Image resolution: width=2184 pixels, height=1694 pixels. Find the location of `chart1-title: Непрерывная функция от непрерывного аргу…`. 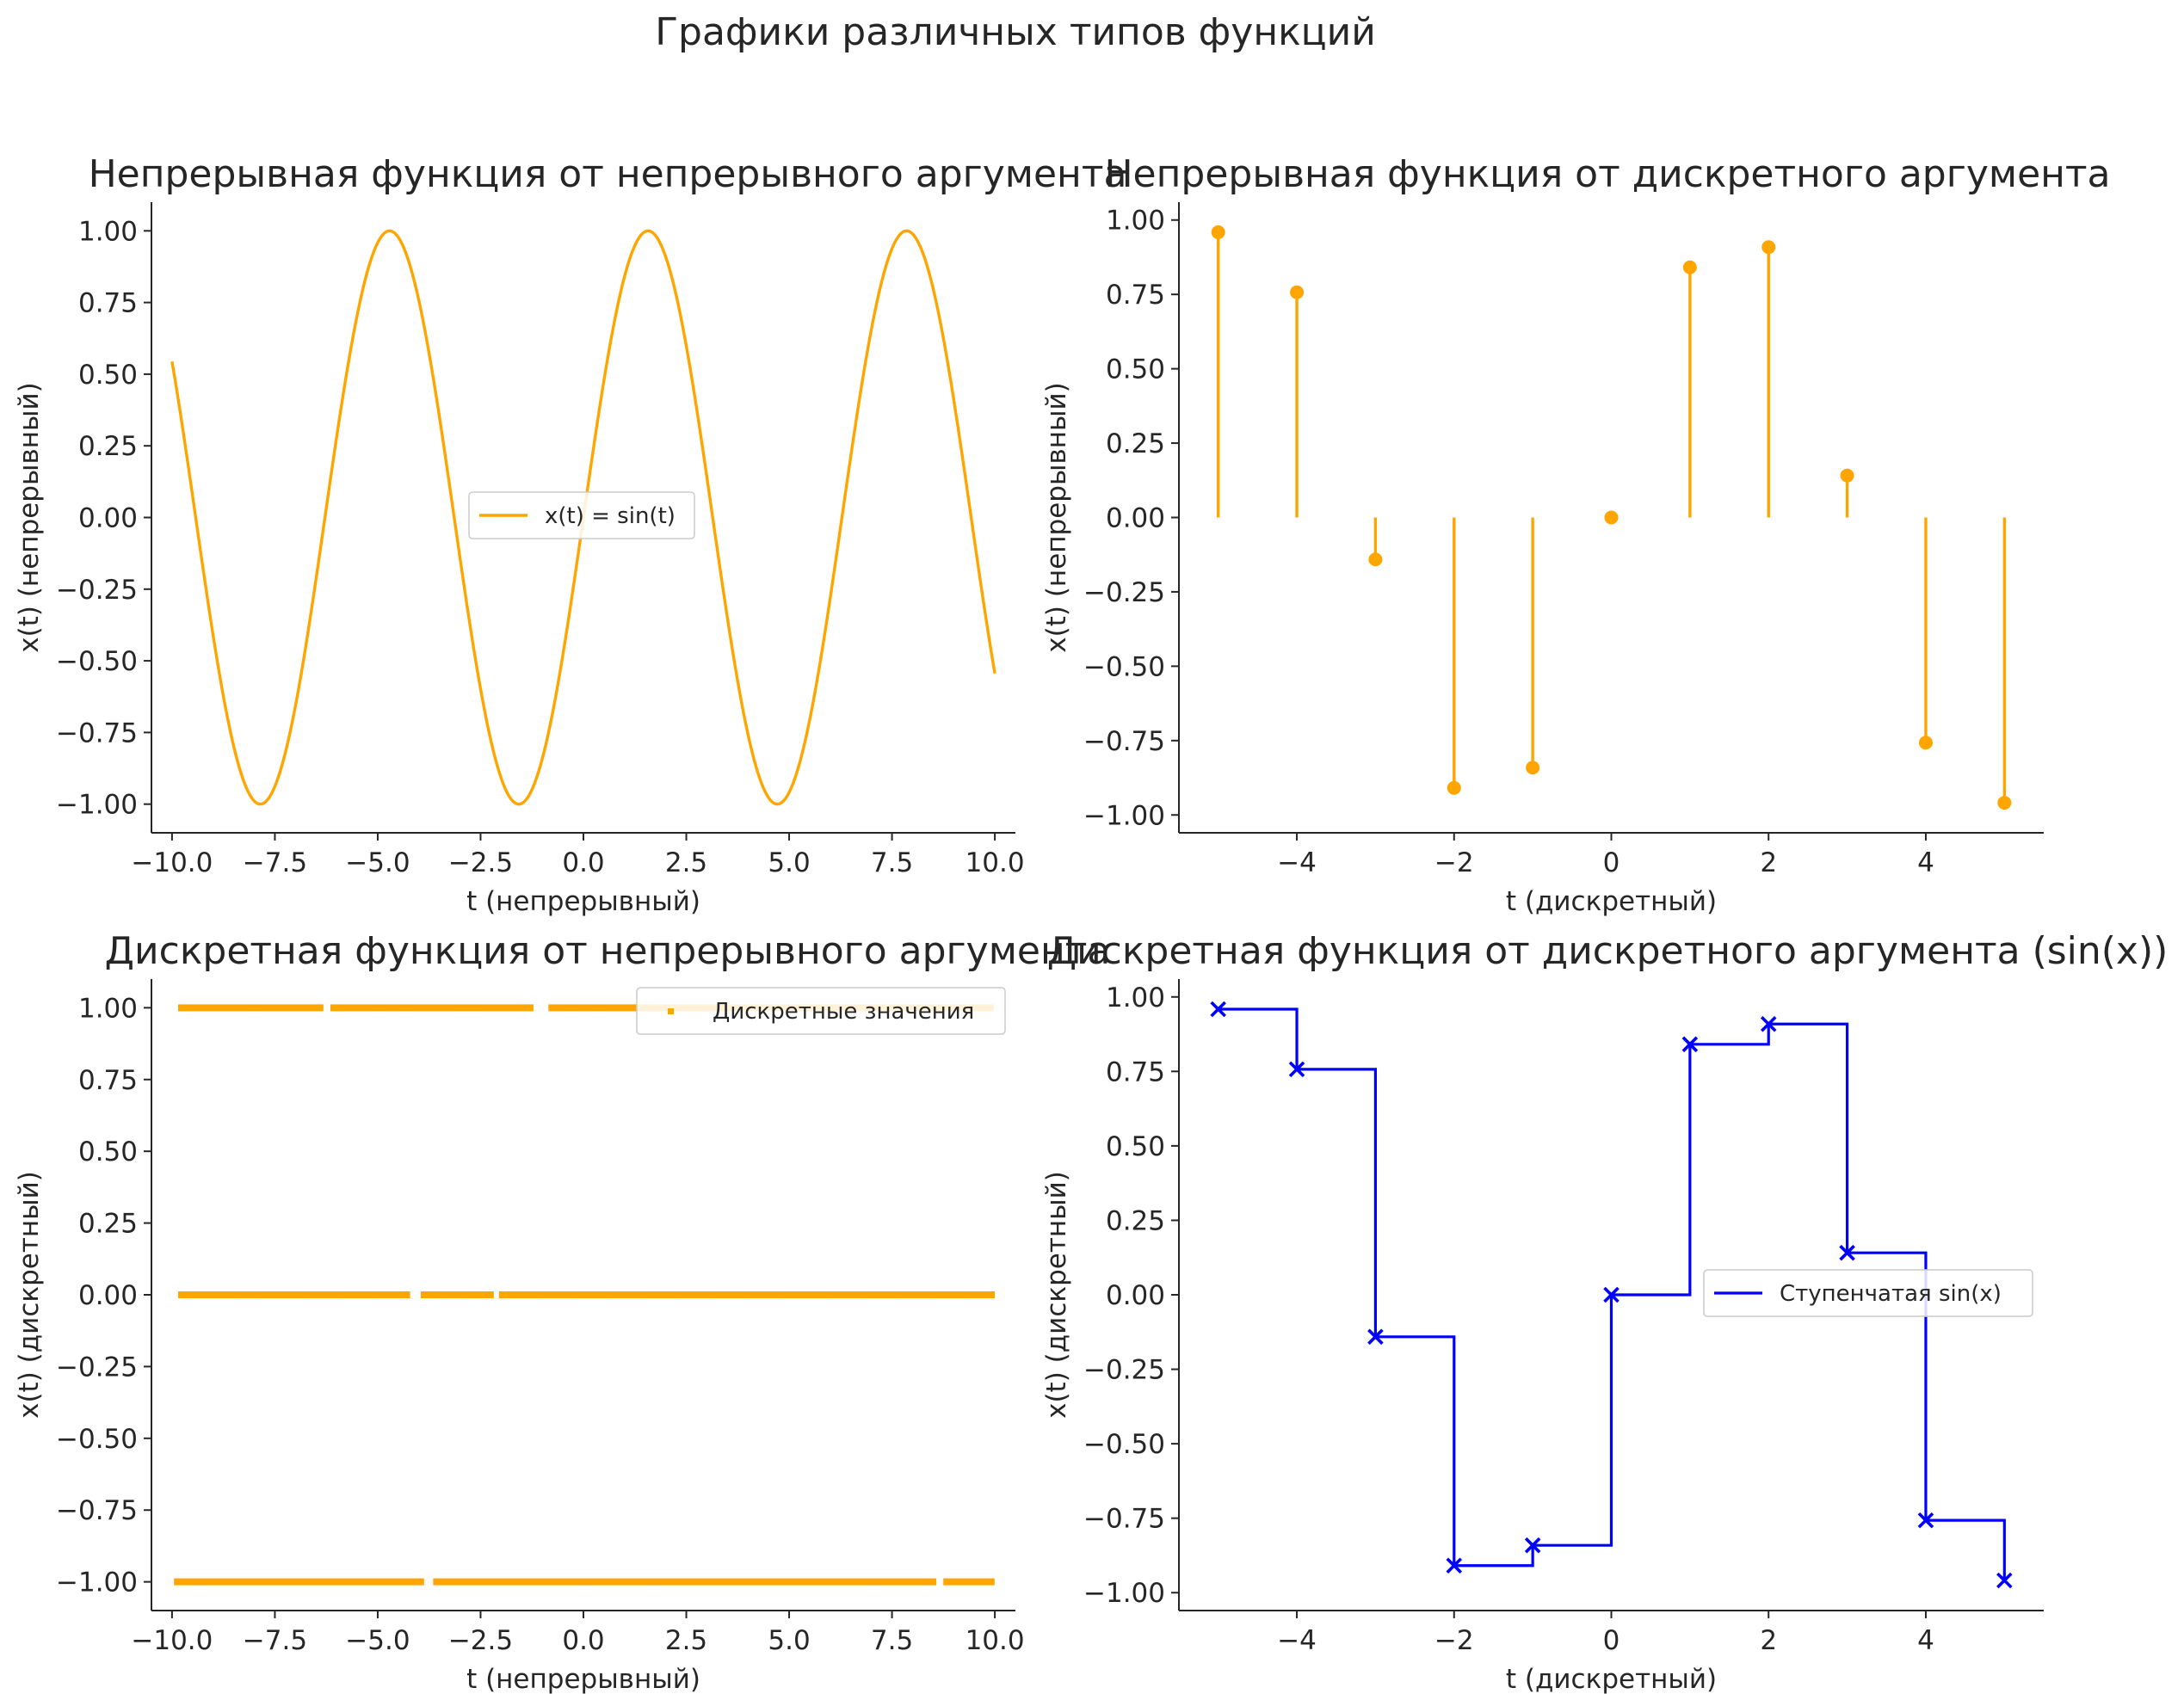

chart1-title: Непрерывная функция от непрерывного аргу… is located at coordinates (608, 174).